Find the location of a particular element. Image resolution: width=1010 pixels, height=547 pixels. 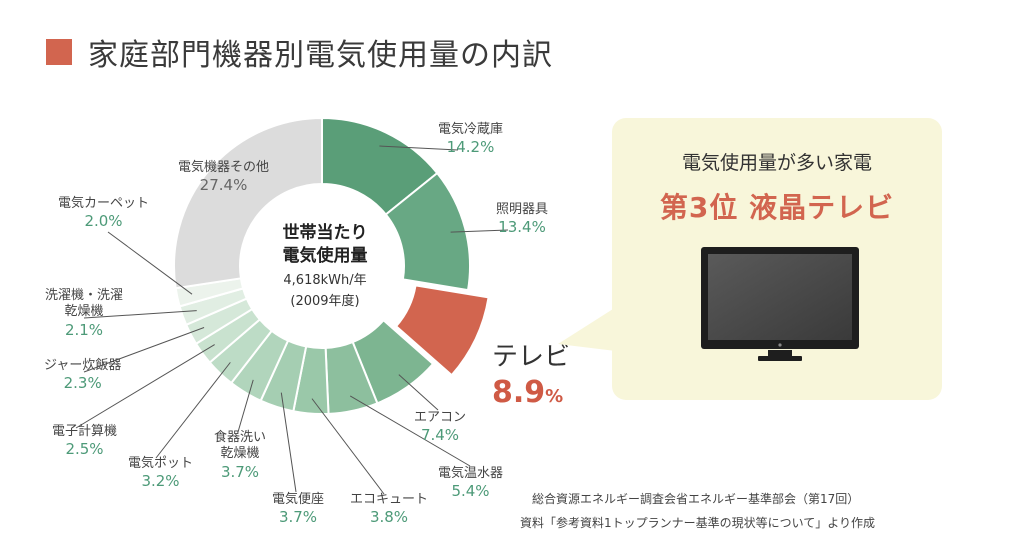

label-washer: 洗濯機・洗濯乾燥機 2.1% is located at coordinates (84, 313).